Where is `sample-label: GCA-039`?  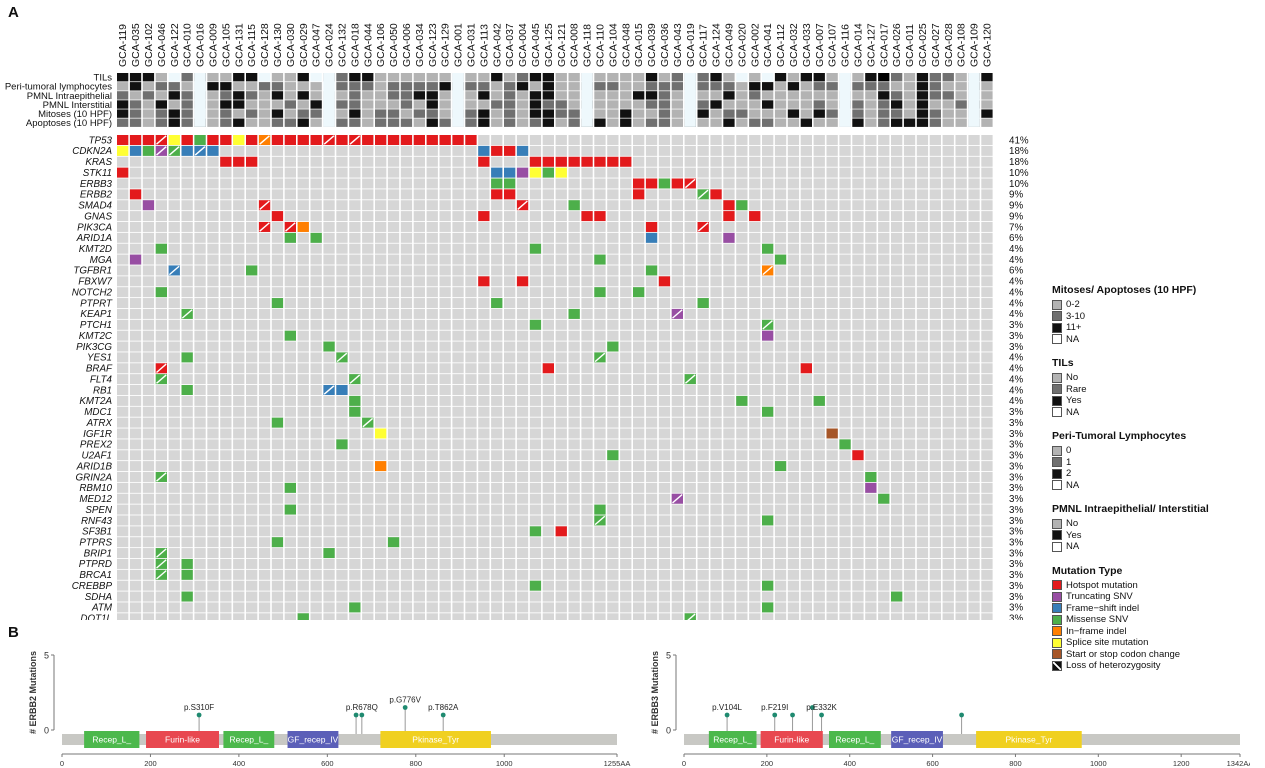
sample-label: GCA-039 is located at coordinates (652, 45).